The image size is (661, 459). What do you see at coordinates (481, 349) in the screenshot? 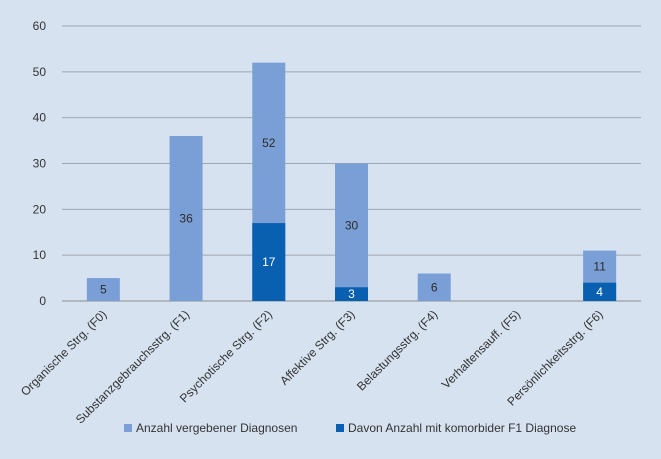
I see `x-category-label: Verhaltensauff. (F5)` at bounding box center [481, 349].